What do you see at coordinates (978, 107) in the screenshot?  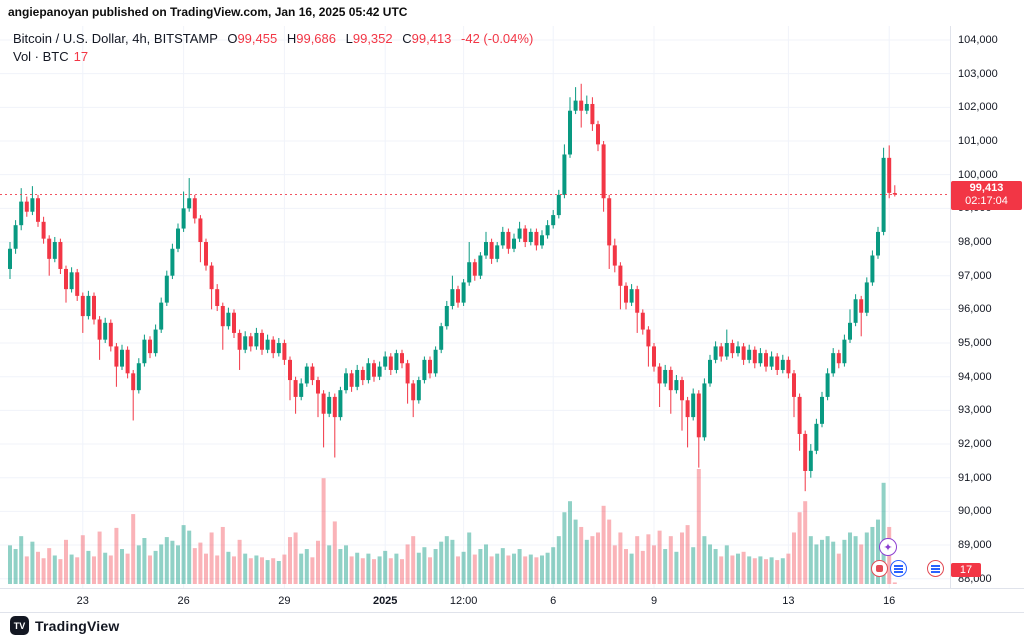 I see `price-tick-label: 102,000` at bounding box center [978, 107].